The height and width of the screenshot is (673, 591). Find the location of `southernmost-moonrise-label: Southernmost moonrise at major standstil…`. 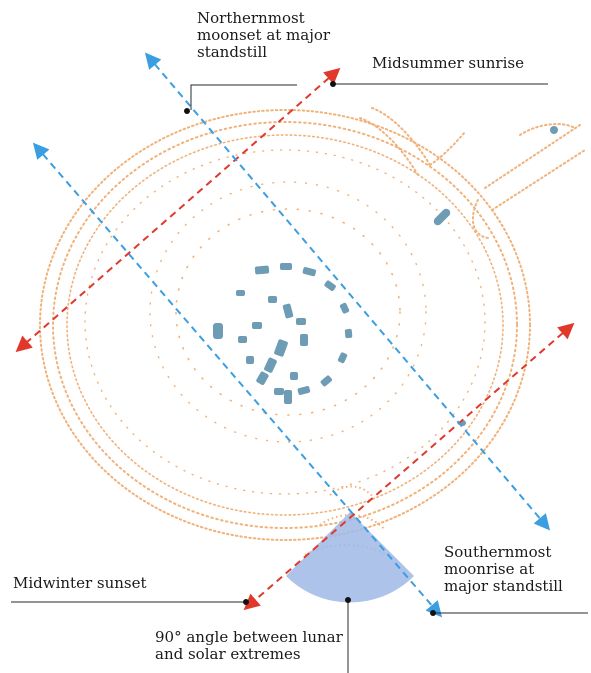

southernmost-moonrise-label: Southernmost moonrise at major standstil… is located at coordinates (503, 569).